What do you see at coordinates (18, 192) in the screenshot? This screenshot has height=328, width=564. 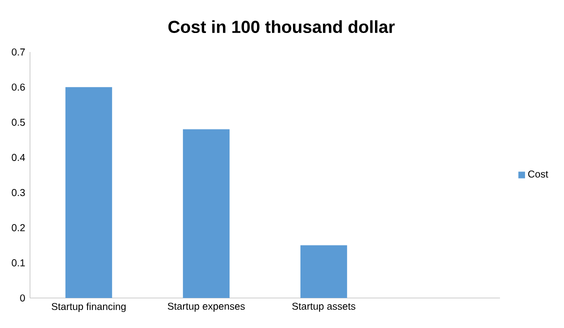 I see `y-tick-label: 0.3` at bounding box center [18, 192].